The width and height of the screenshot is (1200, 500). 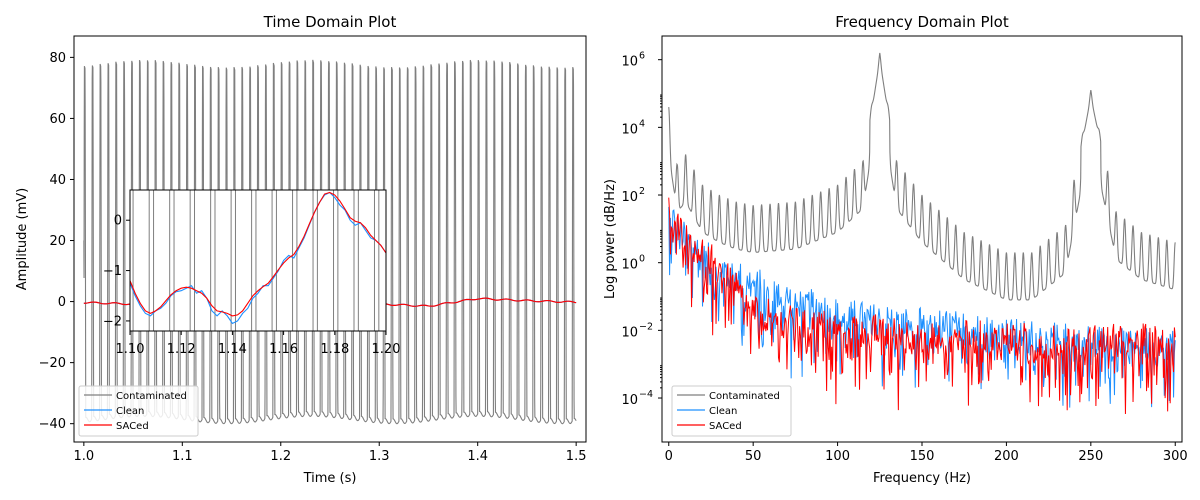 I want to click on freq-x-tick-label: 150, so click(x=922, y=456).